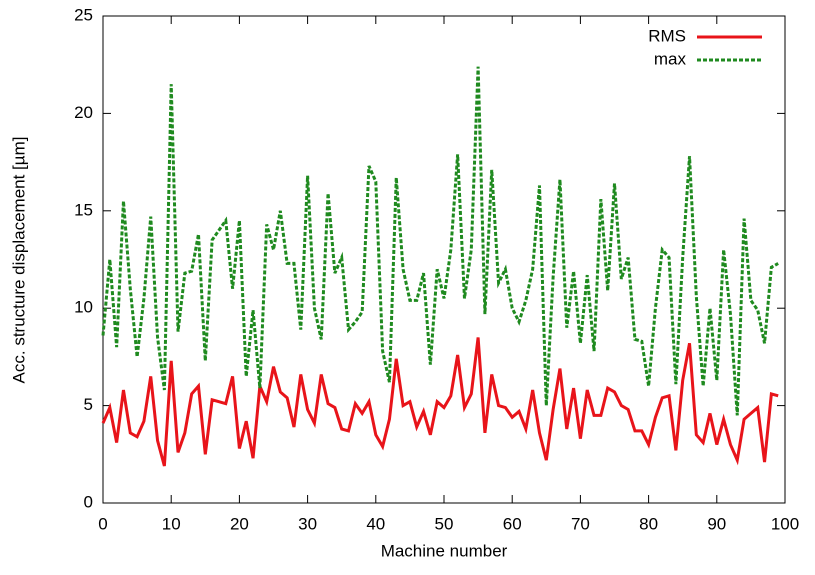  I want to click on x-tick-label: 90, so click(716, 523).